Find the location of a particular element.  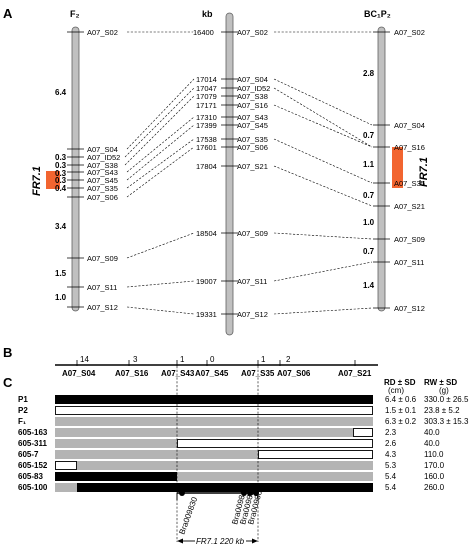

svg-text: 17399 is located at coordinates (206, 125).